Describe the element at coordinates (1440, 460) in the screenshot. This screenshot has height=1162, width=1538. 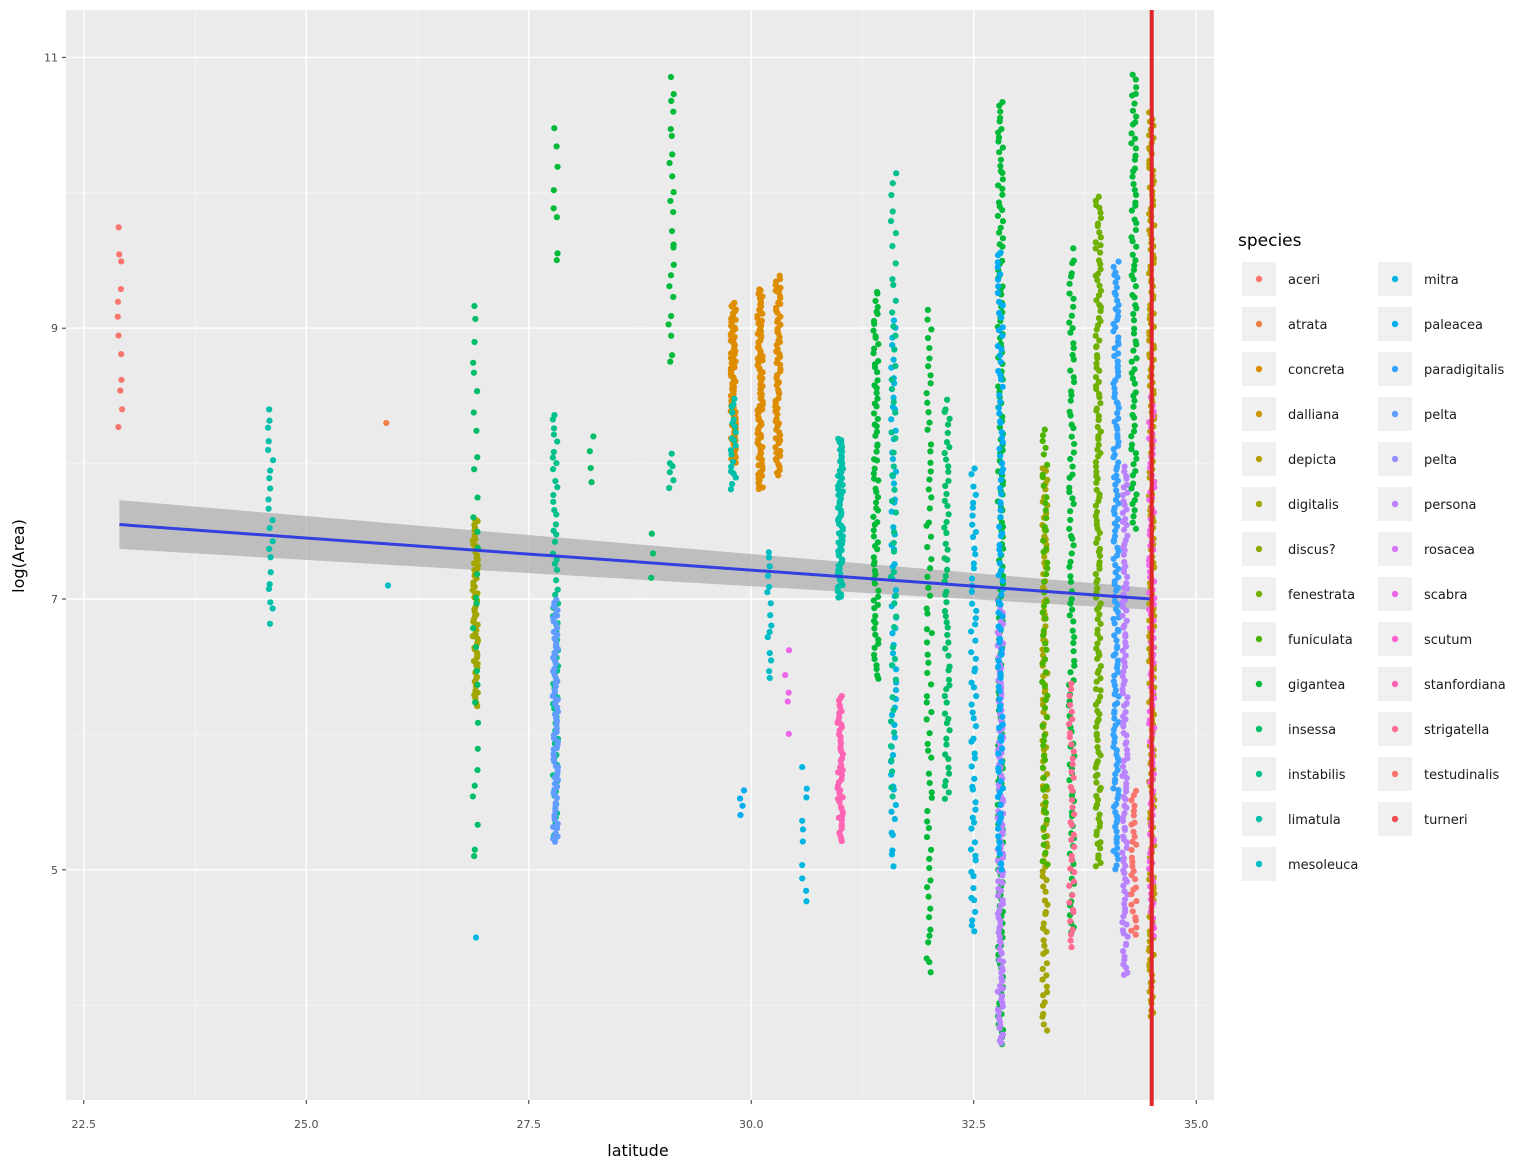
I see `legend-label: pelta` at that location.